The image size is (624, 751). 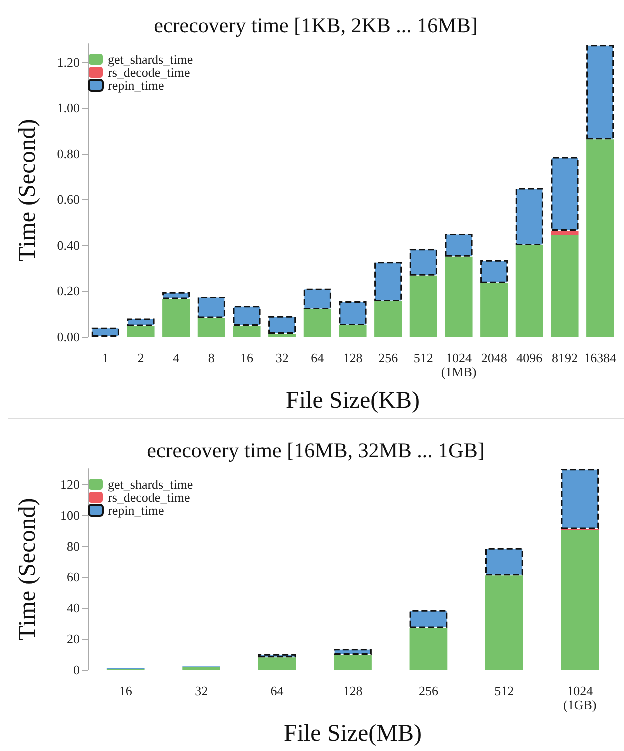 I want to click on y-tick-label: 1.20, so click(x=68, y=62).